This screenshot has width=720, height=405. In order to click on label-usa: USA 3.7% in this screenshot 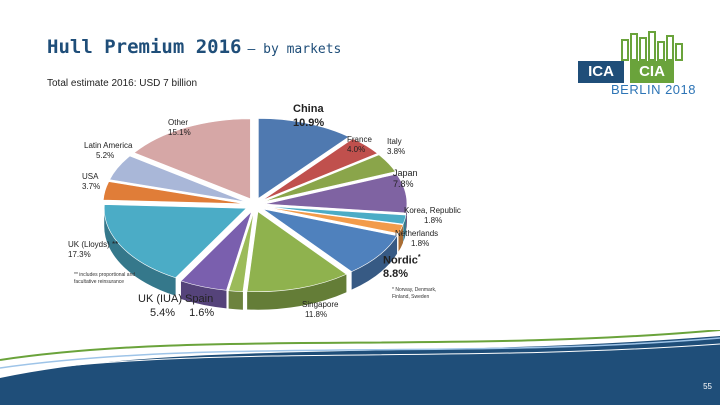, I will do `click(91, 181)`.